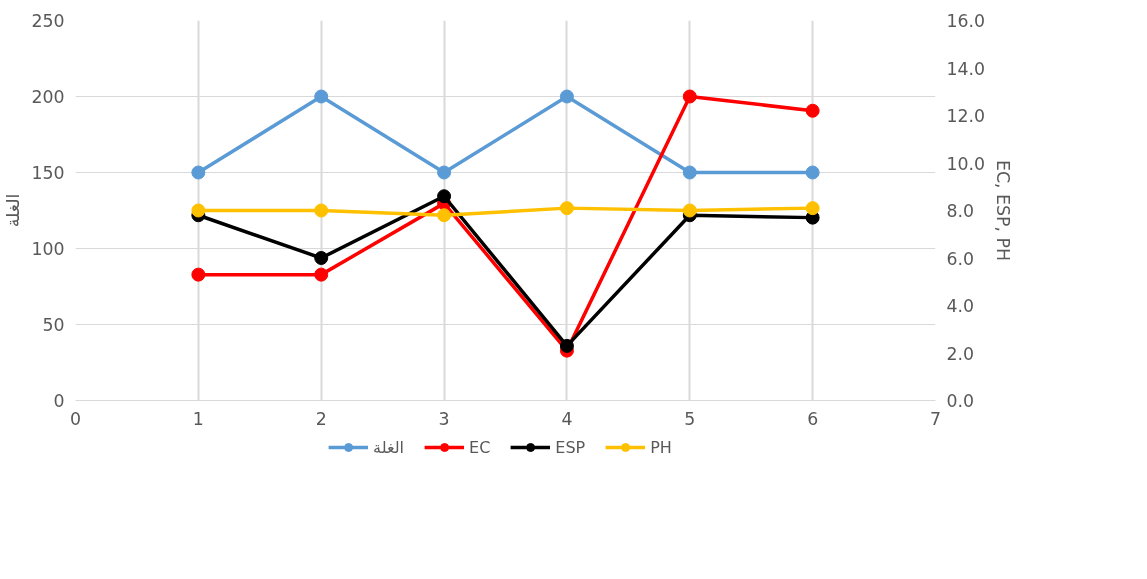 The width and height of the screenshot is (1147, 579). What do you see at coordinates (321, 418) in the screenshot?
I see `x-tick-label: 2` at bounding box center [321, 418].